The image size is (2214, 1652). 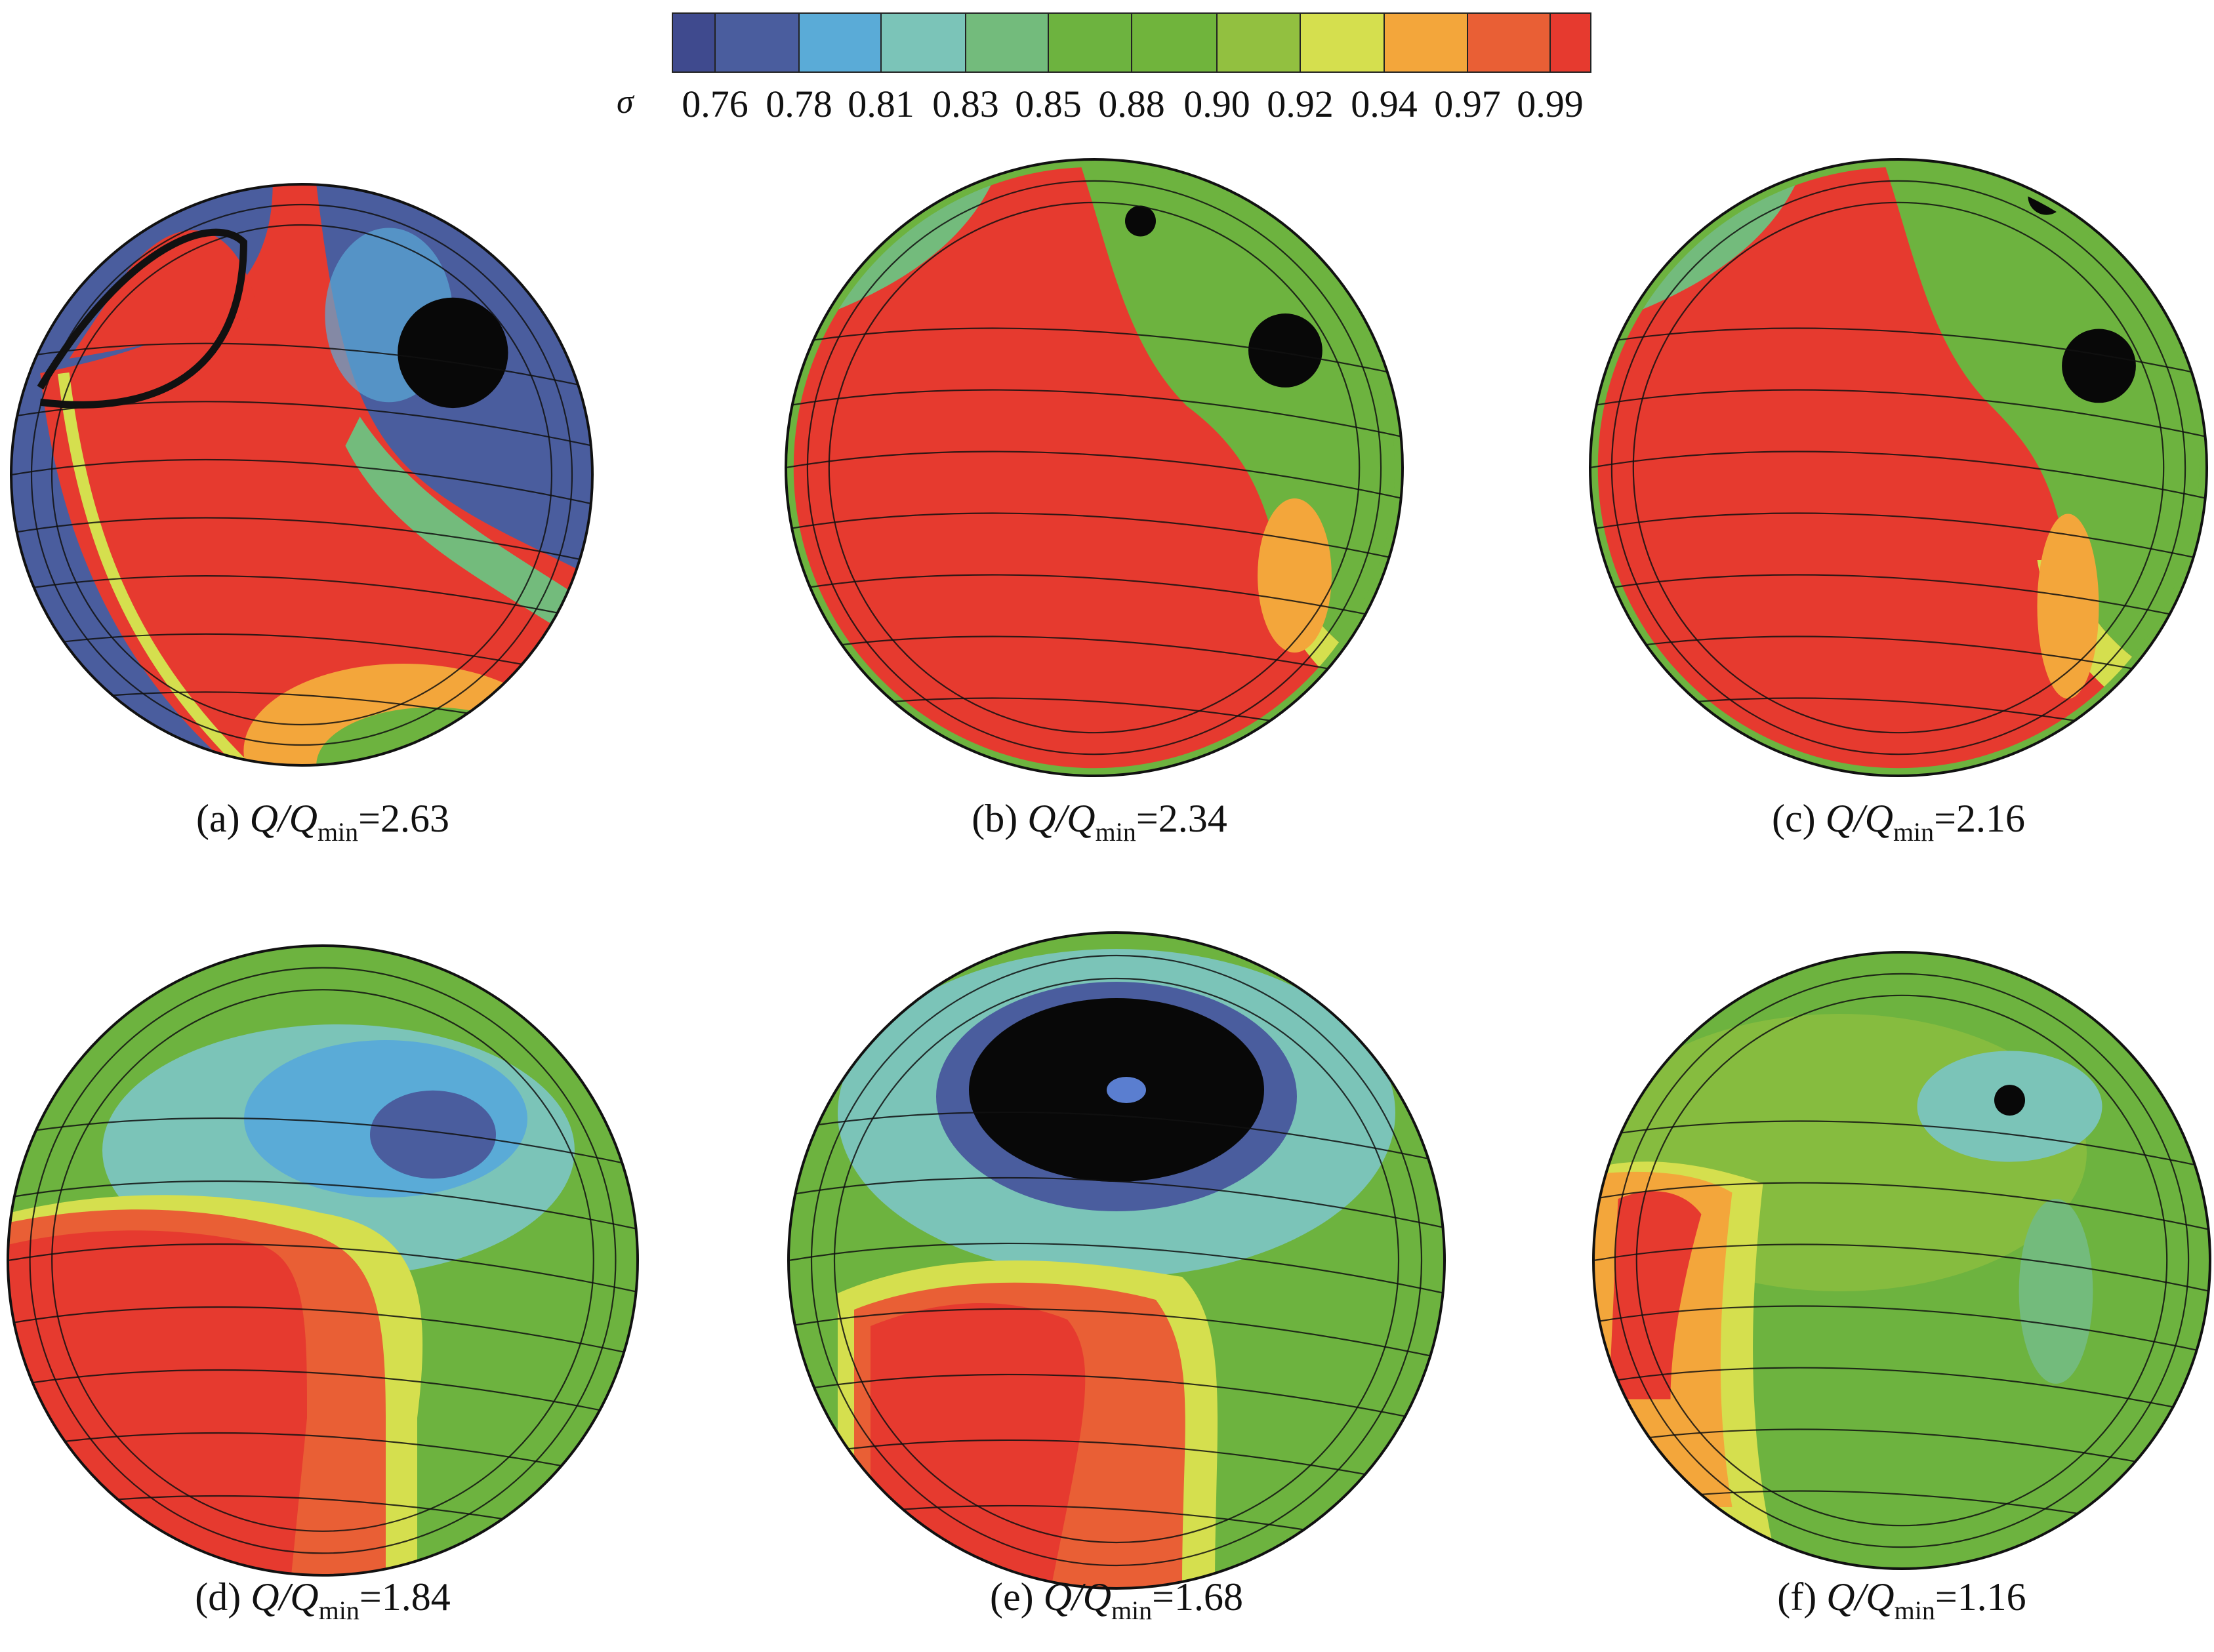 I want to click on panel-b-contour, so click(x=1094, y=468).